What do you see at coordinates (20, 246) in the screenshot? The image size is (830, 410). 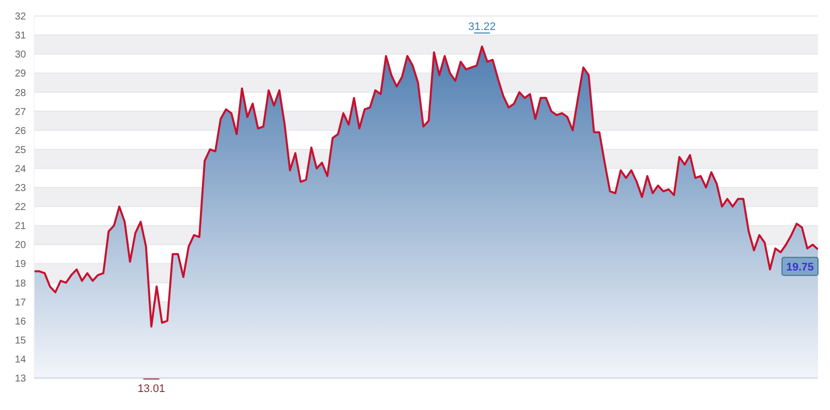 I see `y-tick-label: 20` at bounding box center [20, 246].